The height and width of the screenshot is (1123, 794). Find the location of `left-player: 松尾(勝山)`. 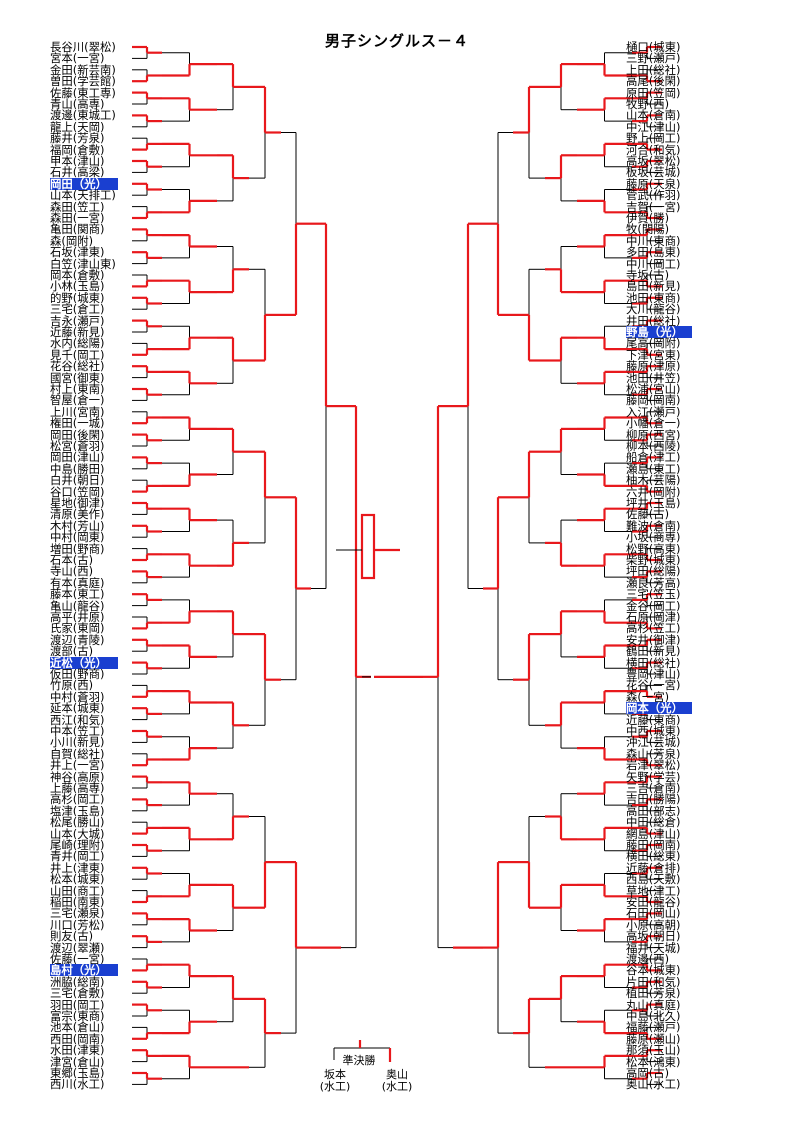

left-player: 松尾(勝山) is located at coordinates (77, 822).